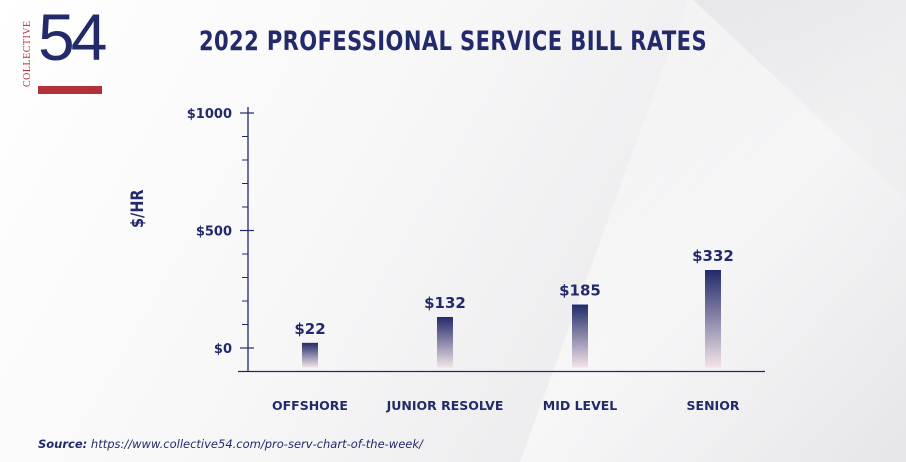 The height and width of the screenshot is (462, 906). Describe the element at coordinates (713, 318) in the screenshot. I see `bar-senior` at that location.